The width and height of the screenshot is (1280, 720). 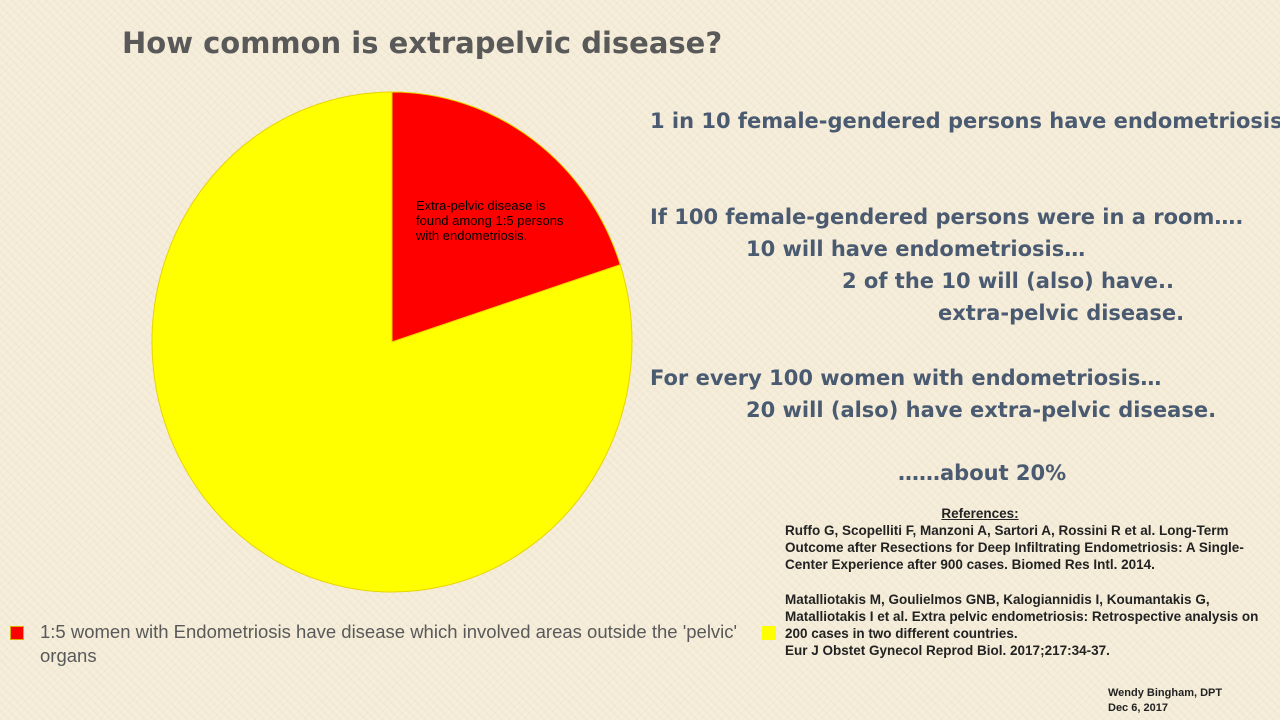 What do you see at coordinates (1138, 708) in the screenshot?
I see `author-date: Dec 6, 2017` at bounding box center [1138, 708].